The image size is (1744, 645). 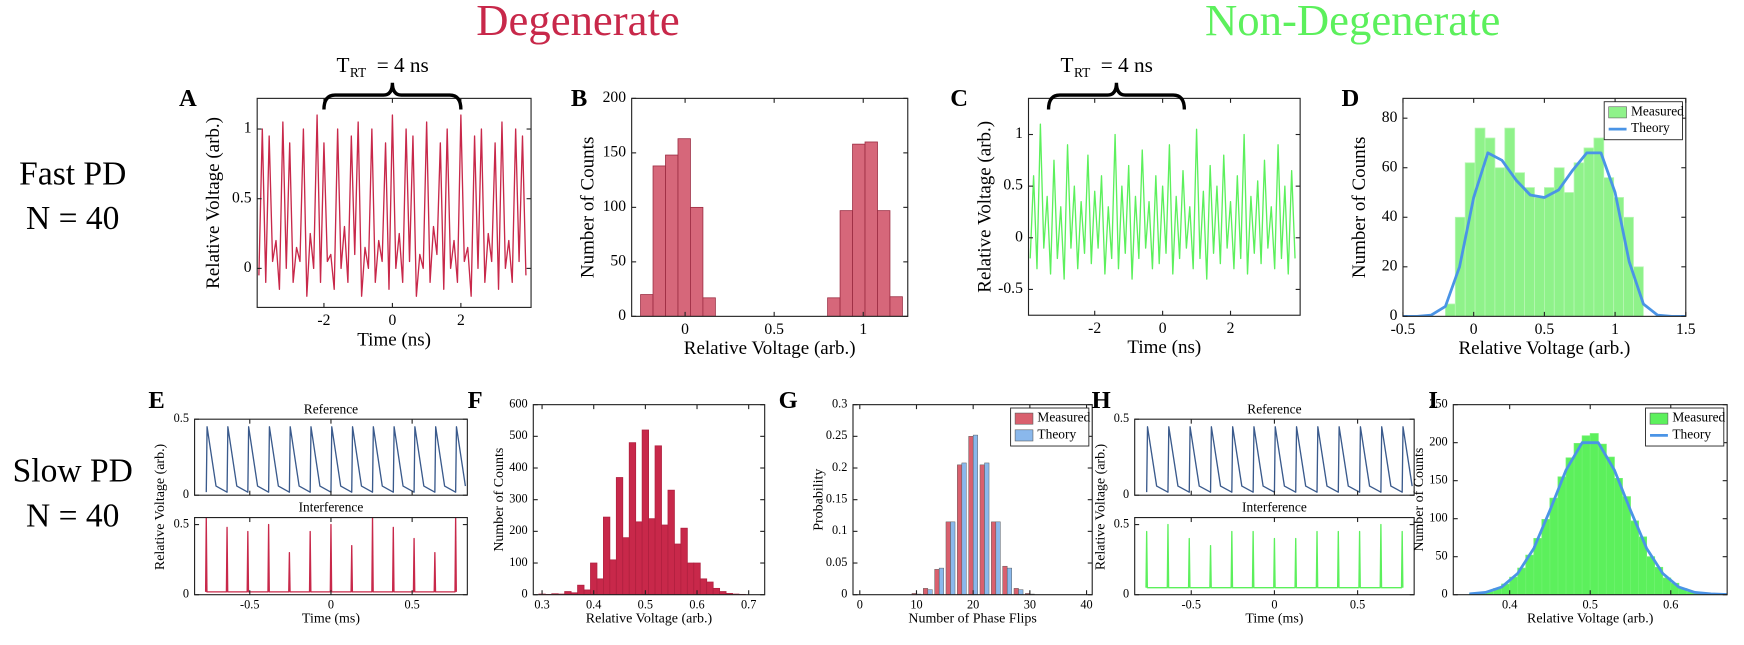 What do you see at coordinates (1127, 65) in the screenshot?
I see `annotation-suffix: = 4 ns` at bounding box center [1127, 65].